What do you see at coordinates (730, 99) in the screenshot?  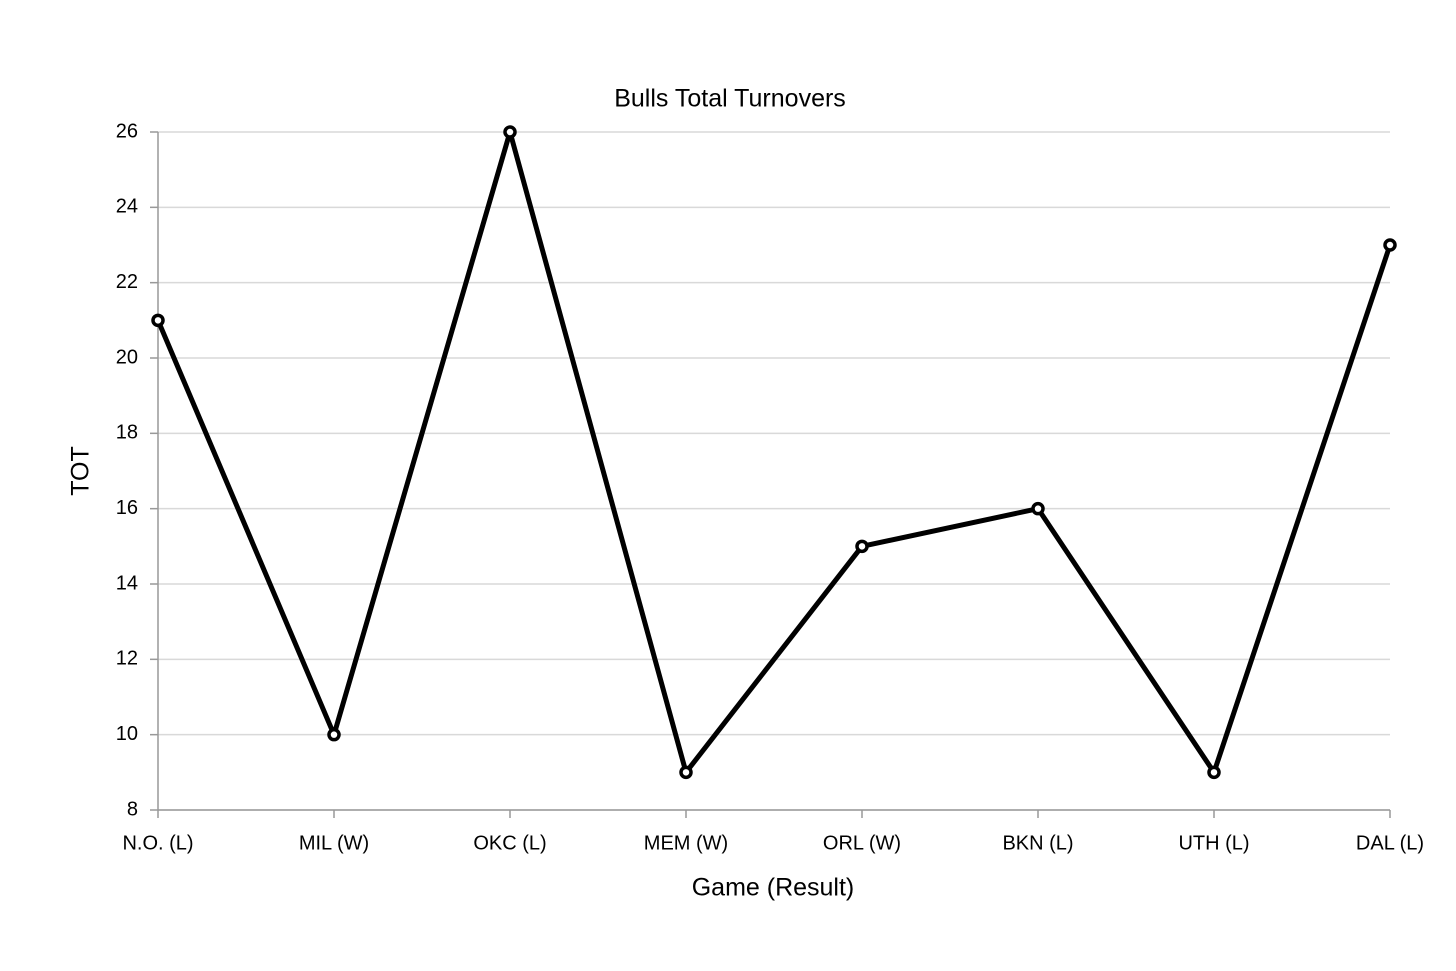 I see `chart-title: Bulls Total Turnovers` at bounding box center [730, 99].